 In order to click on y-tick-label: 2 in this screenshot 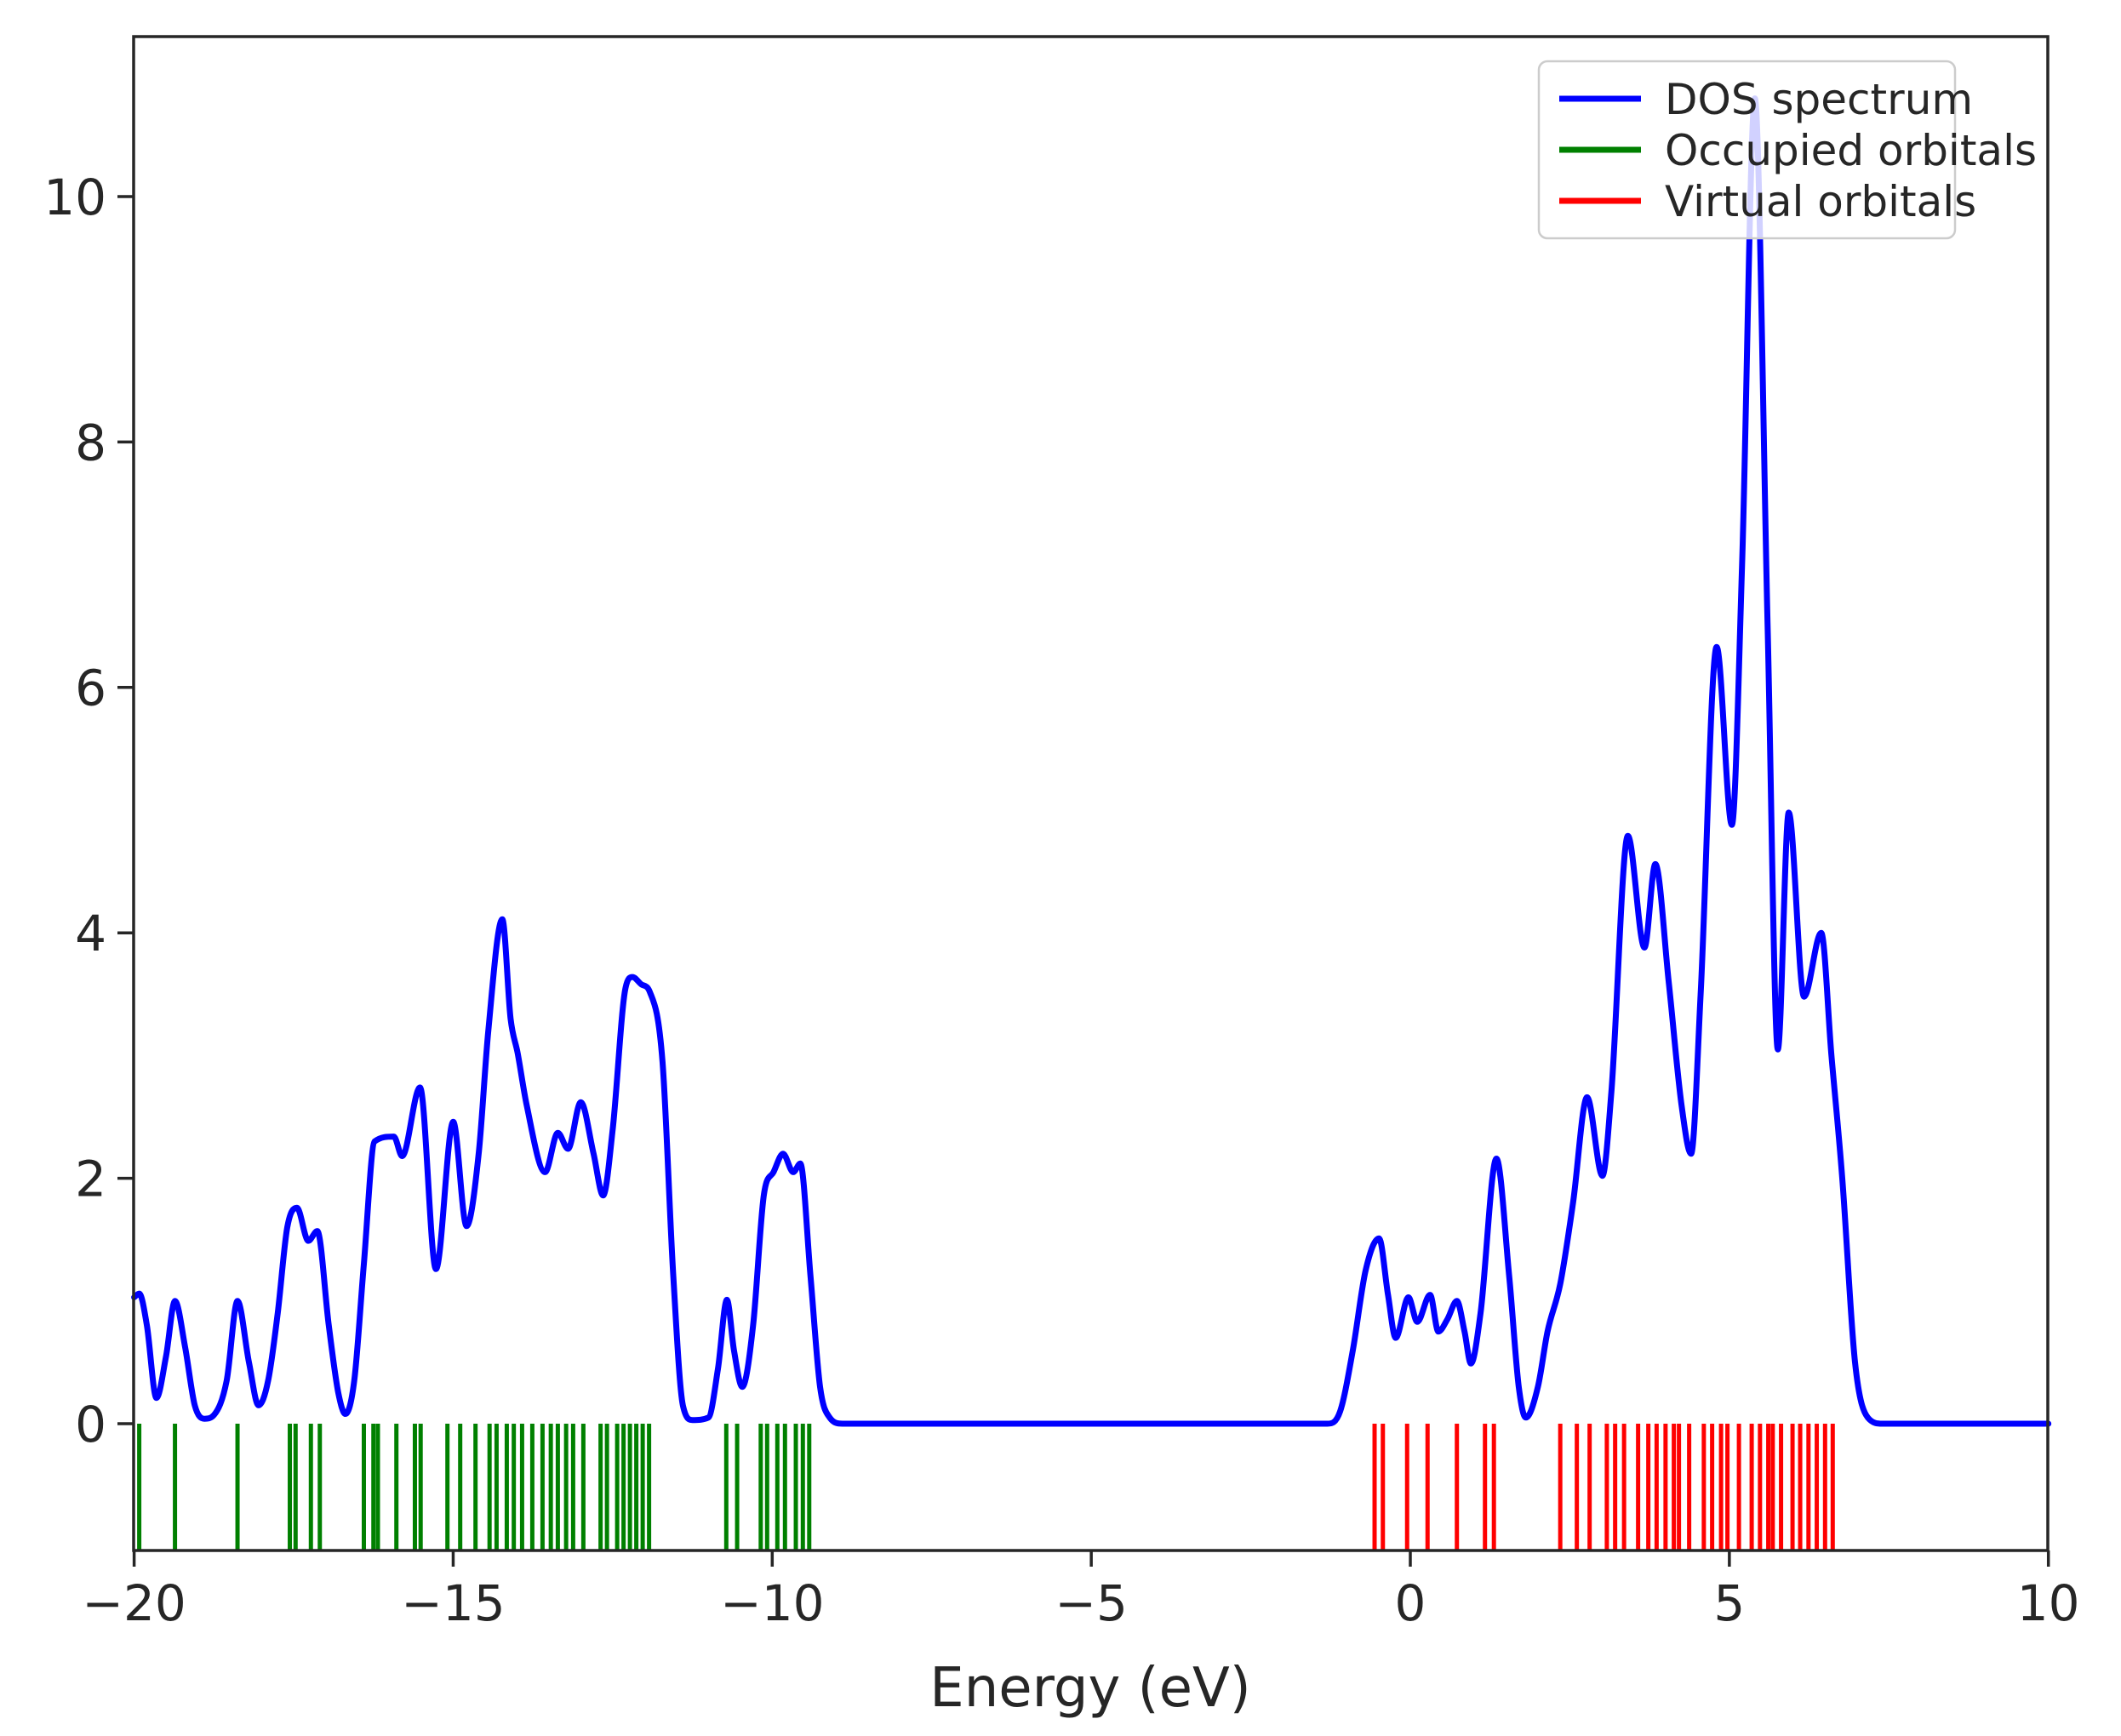, I will do `click(90, 1179)`.